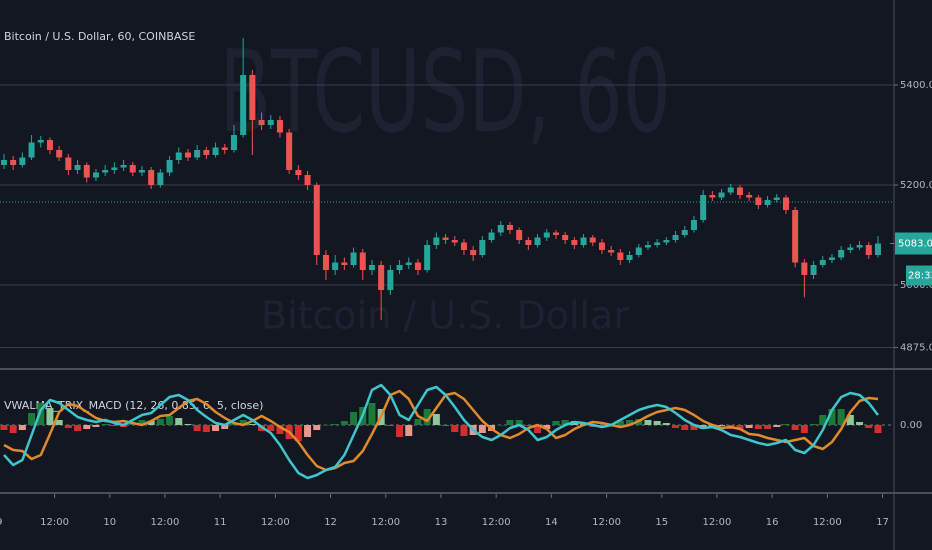 The width and height of the screenshot is (932, 550). Describe the element at coordinates (916, 185) in the screenshot. I see `y-tick-label: 5200.00` at that location.